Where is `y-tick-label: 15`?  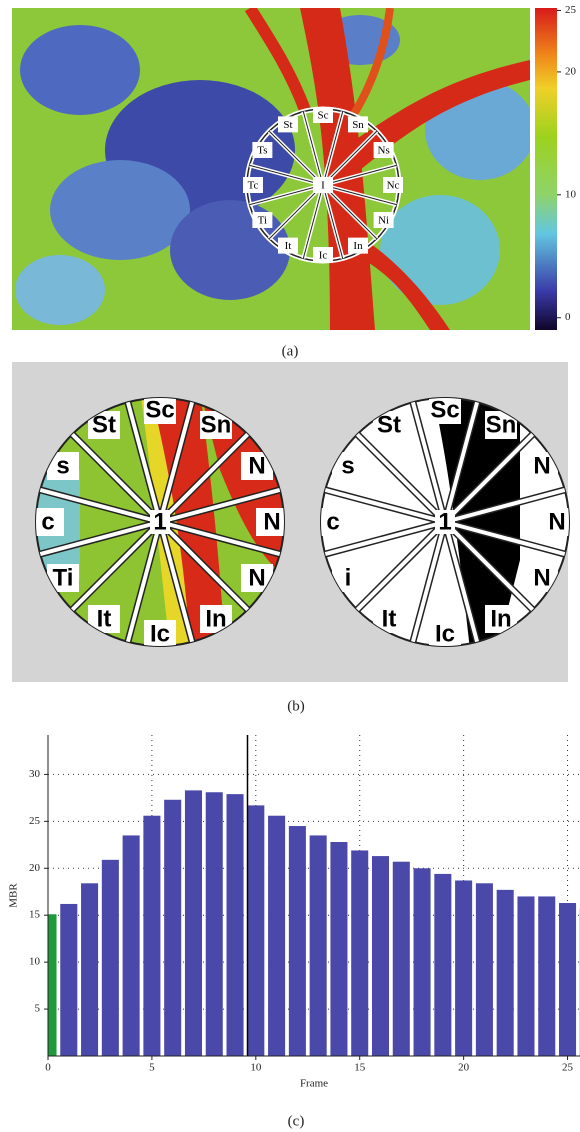
y-tick-label: 15 is located at coordinates (35, 915).